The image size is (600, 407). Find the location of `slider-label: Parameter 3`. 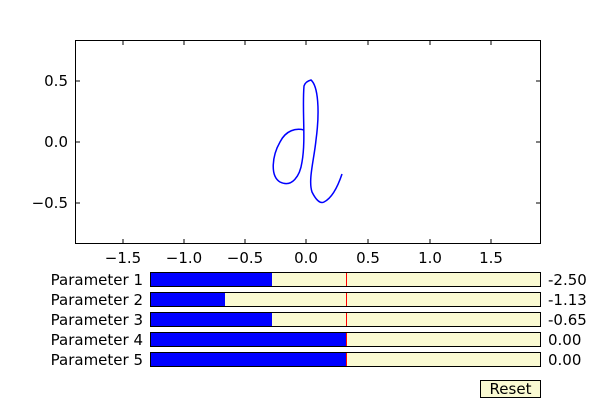

slider-label: Parameter 3 is located at coordinates (96, 320).